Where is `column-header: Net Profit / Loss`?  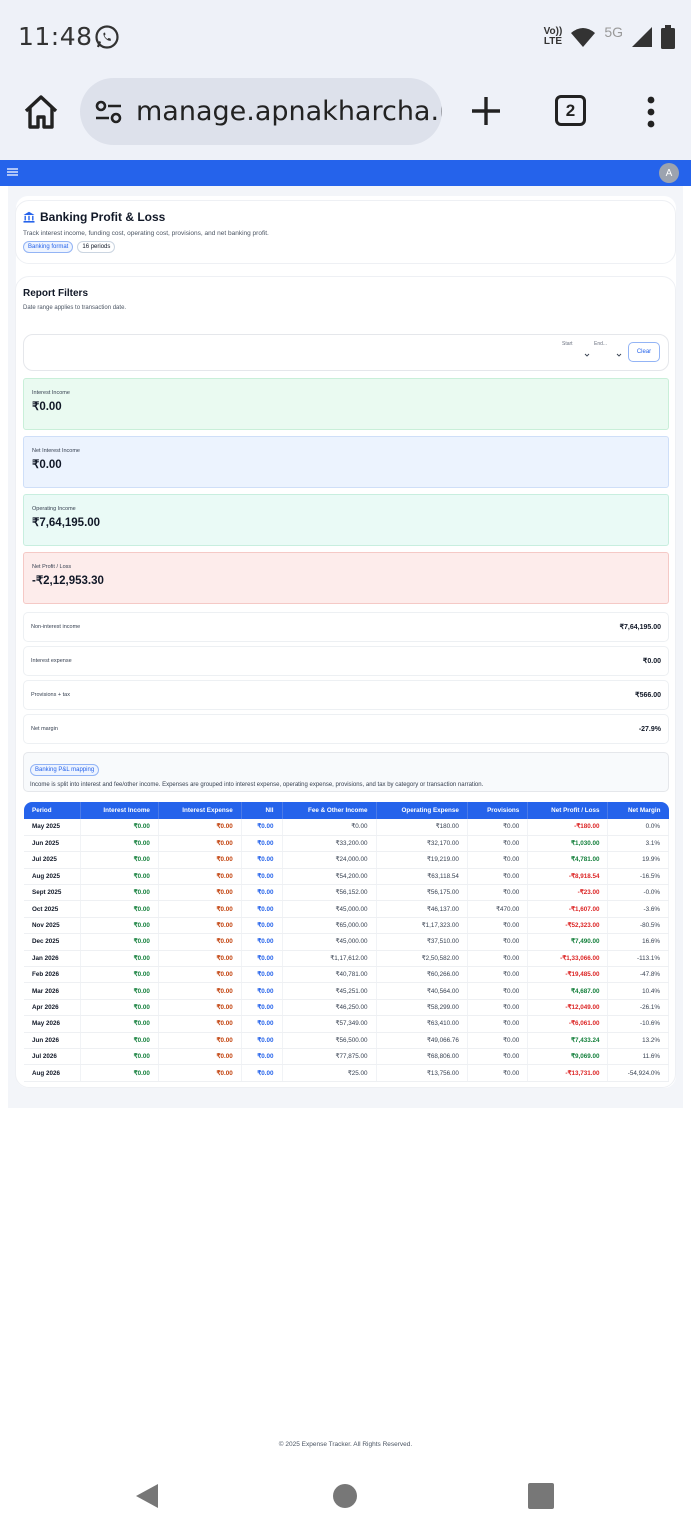 column-header: Net Profit / Loss is located at coordinates (568, 810).